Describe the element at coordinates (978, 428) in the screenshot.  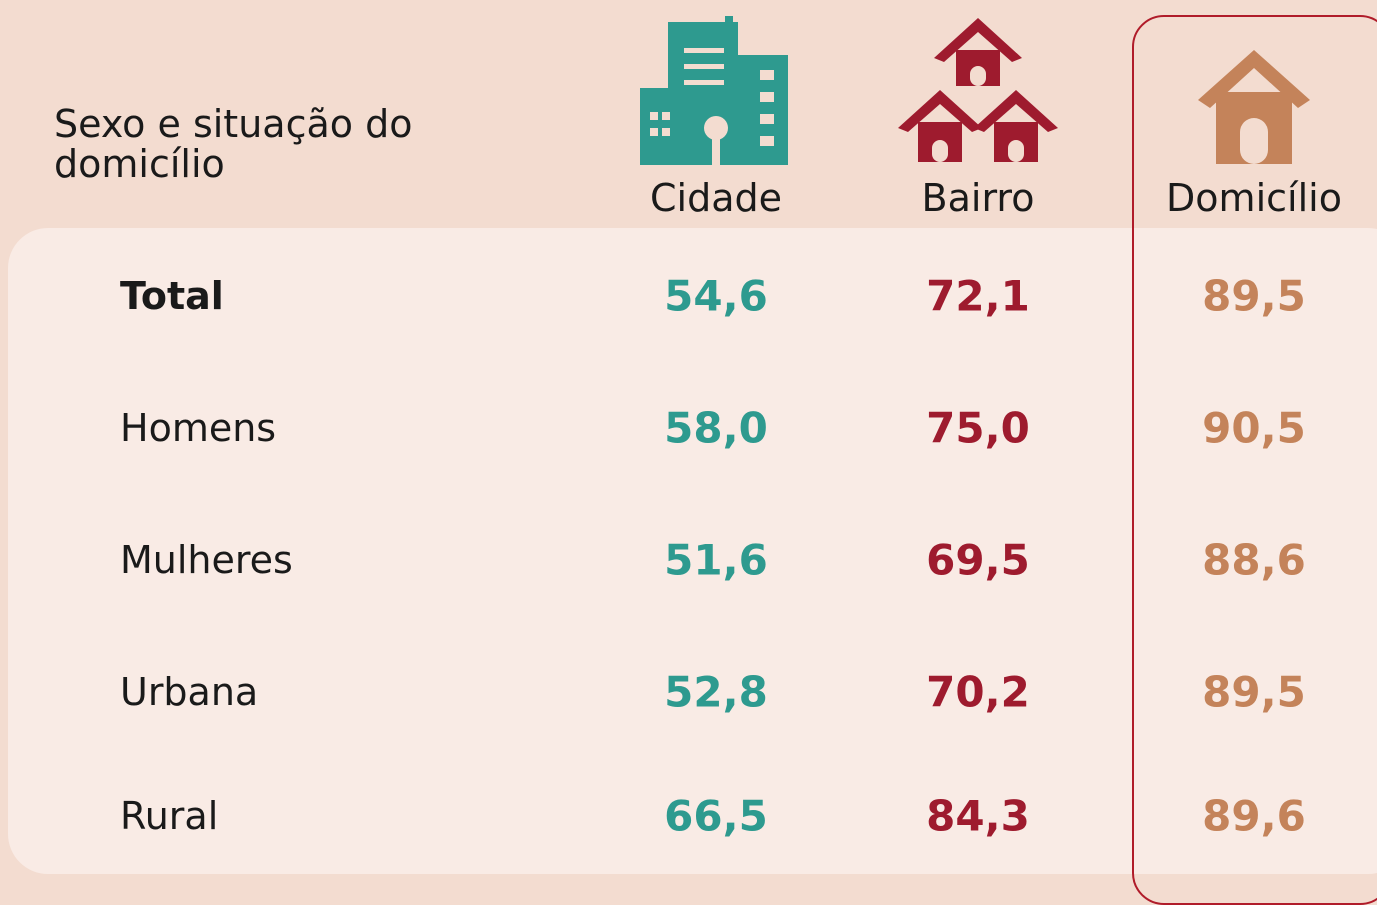
I see `cell-value: 75,0` at that location.